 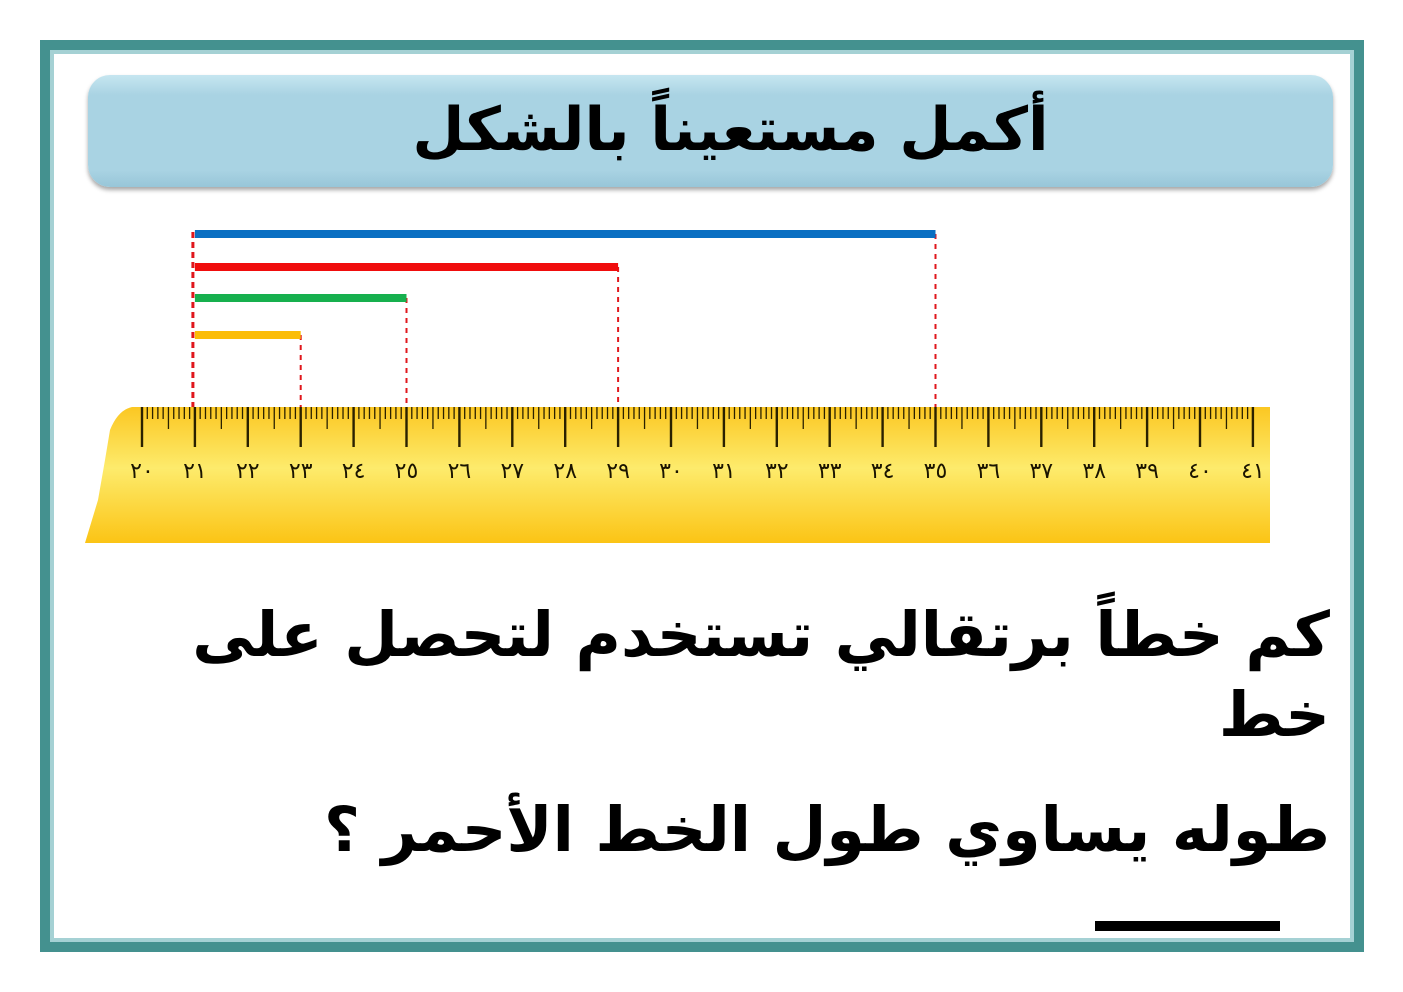 I want to click on ruler-label: ٢٨, so click(x=565, y=471).